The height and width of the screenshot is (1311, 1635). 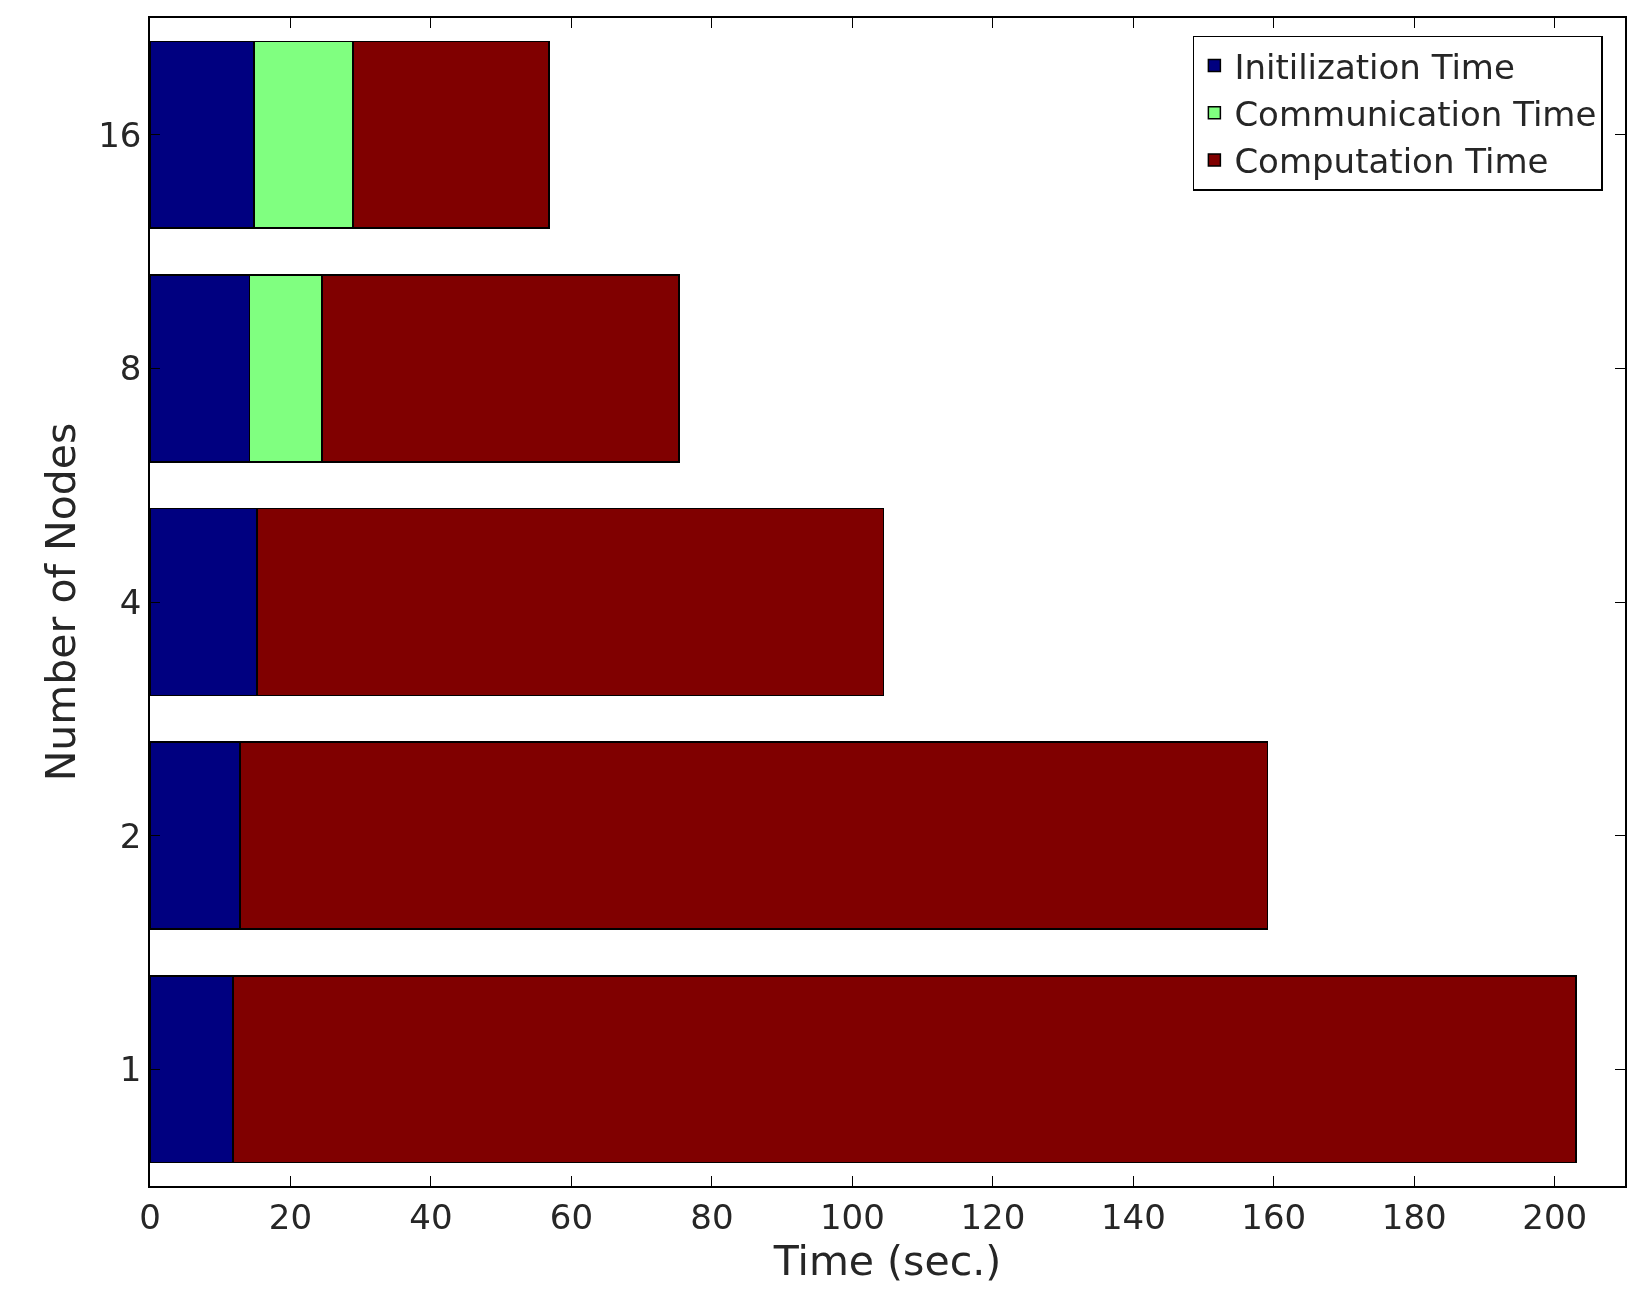 I want to click on legend-label: Communication Time, so click(x=1415, y=114).